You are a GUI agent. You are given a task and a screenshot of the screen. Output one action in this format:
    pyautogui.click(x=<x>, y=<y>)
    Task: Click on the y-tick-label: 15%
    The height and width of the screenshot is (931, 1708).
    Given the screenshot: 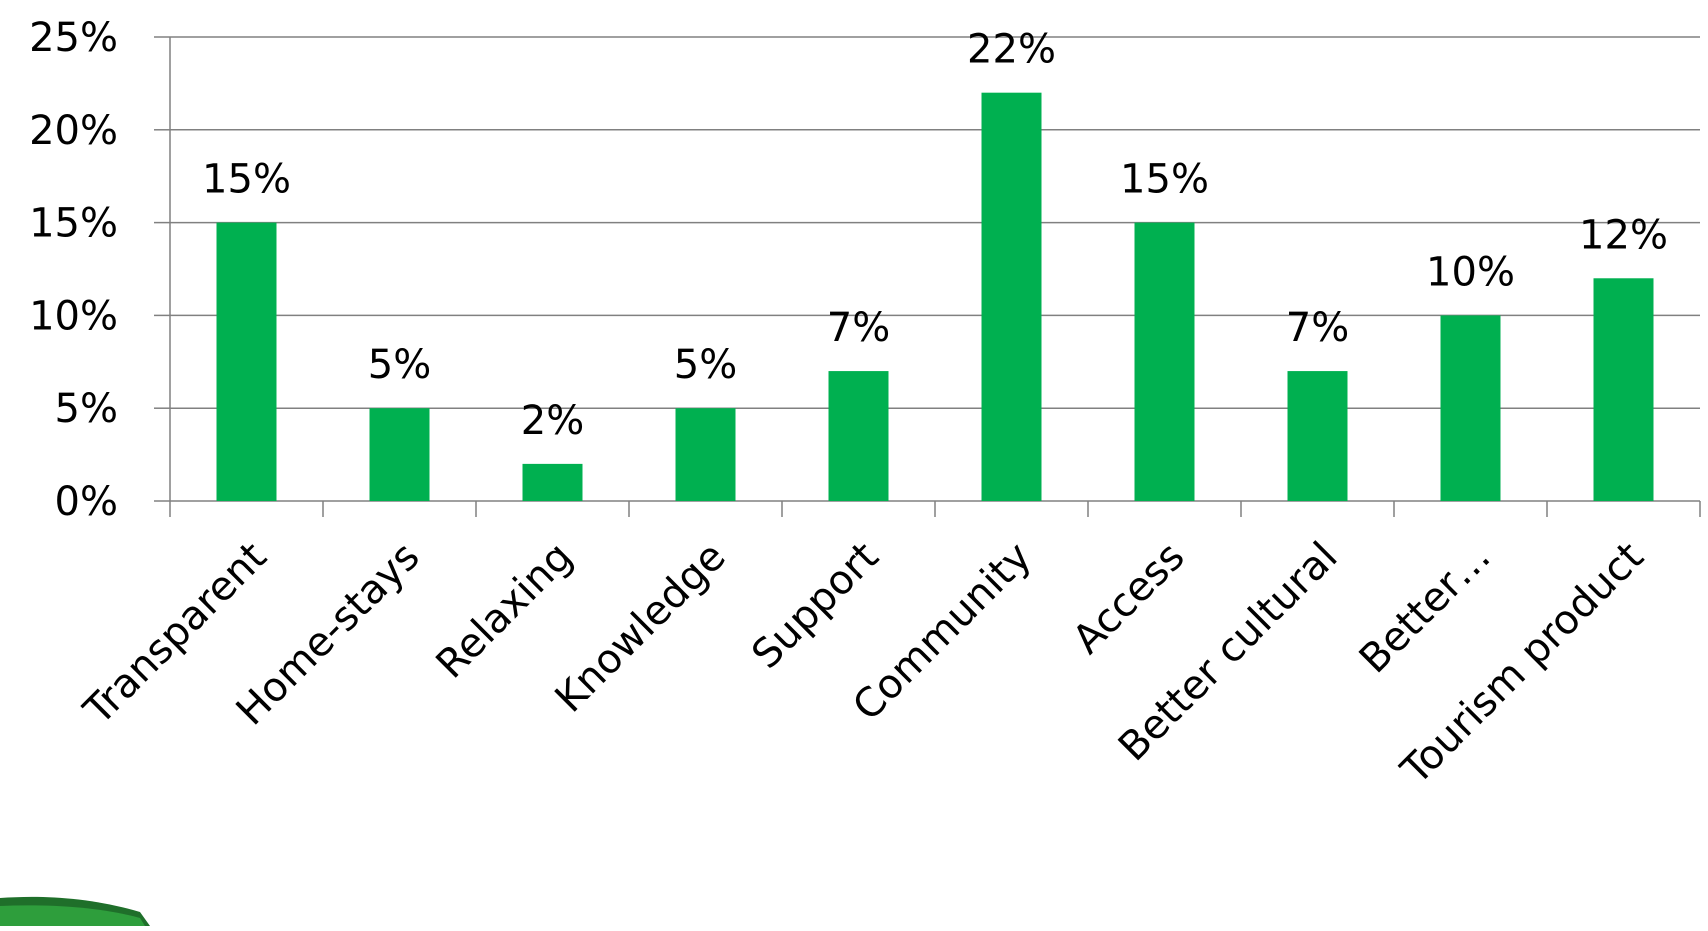 What is the action you would take?
    pyautogui.click(x=73, y=224)
    